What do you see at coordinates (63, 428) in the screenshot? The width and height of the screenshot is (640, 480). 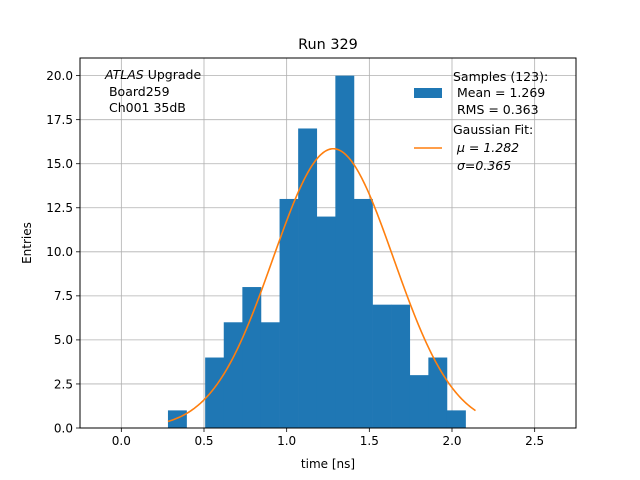 I see `y-tick-label: 0.0` at bounding box center [63, 428].